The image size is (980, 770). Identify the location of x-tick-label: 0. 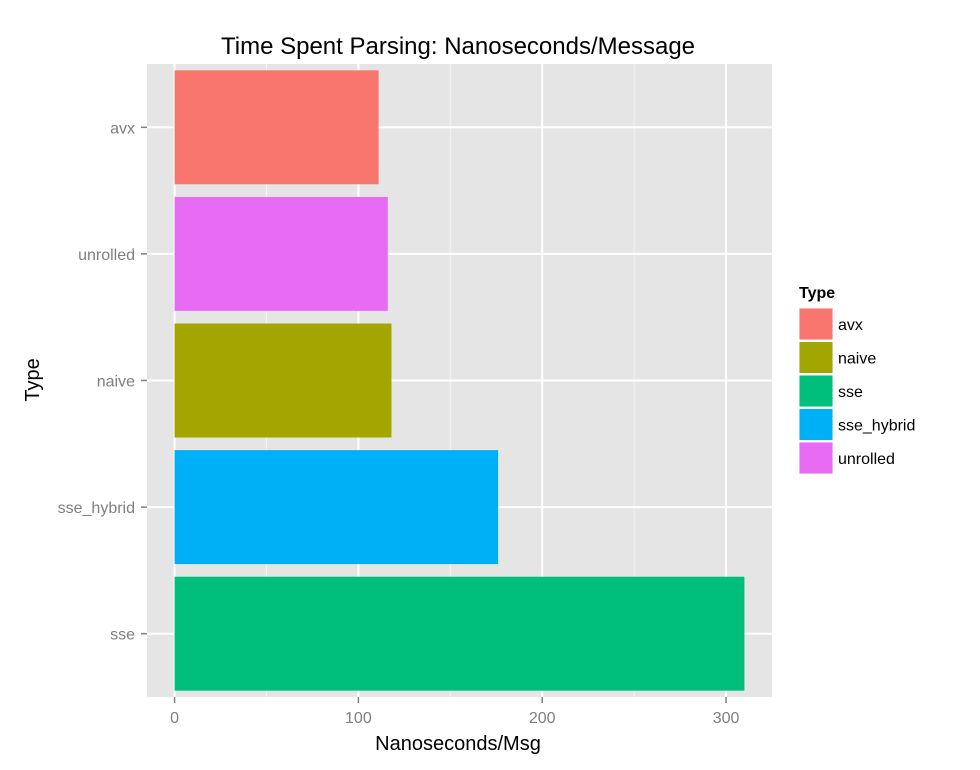
(174, 718).